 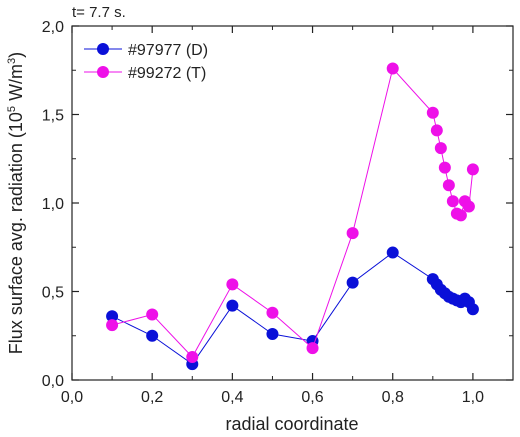 What do you see at coordinates (53, 381) in the screenshot?
I see `y-tick-label: 0,0` at bounding box center [53, 381].